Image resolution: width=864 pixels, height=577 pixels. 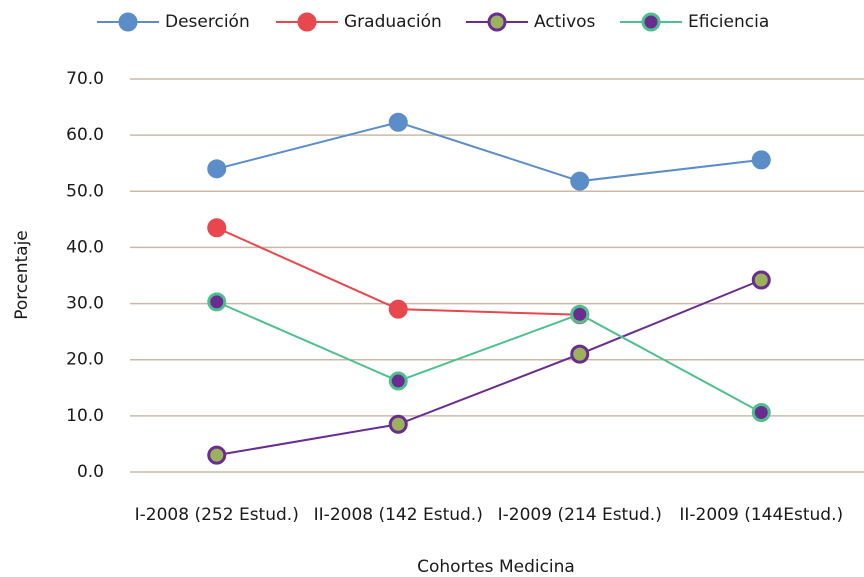 What do you see at coordinates (393, 22) in the screenshot?
I see `legend-label: Graduación` at bounding box center [393, 22].